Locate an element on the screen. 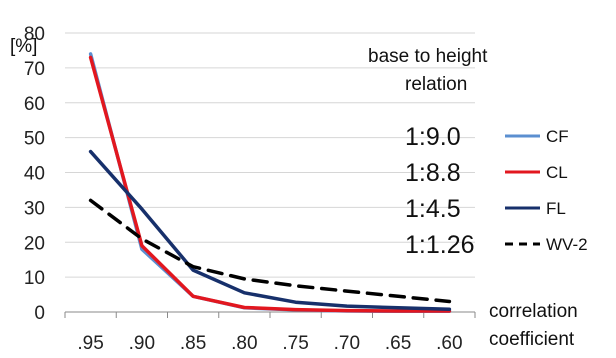  x-tick-label: .90 is located at coordinates (142, 343).